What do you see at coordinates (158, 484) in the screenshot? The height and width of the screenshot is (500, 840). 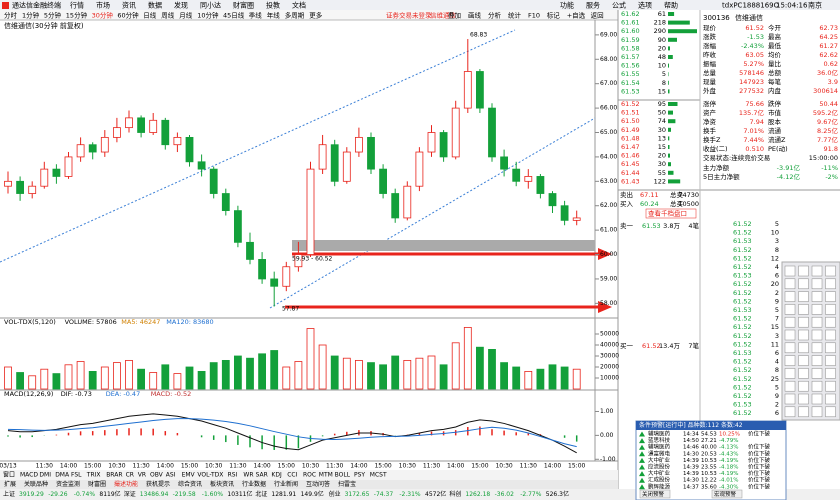 I see `info-tab: 获机提示` at bounding box center [158, 484].